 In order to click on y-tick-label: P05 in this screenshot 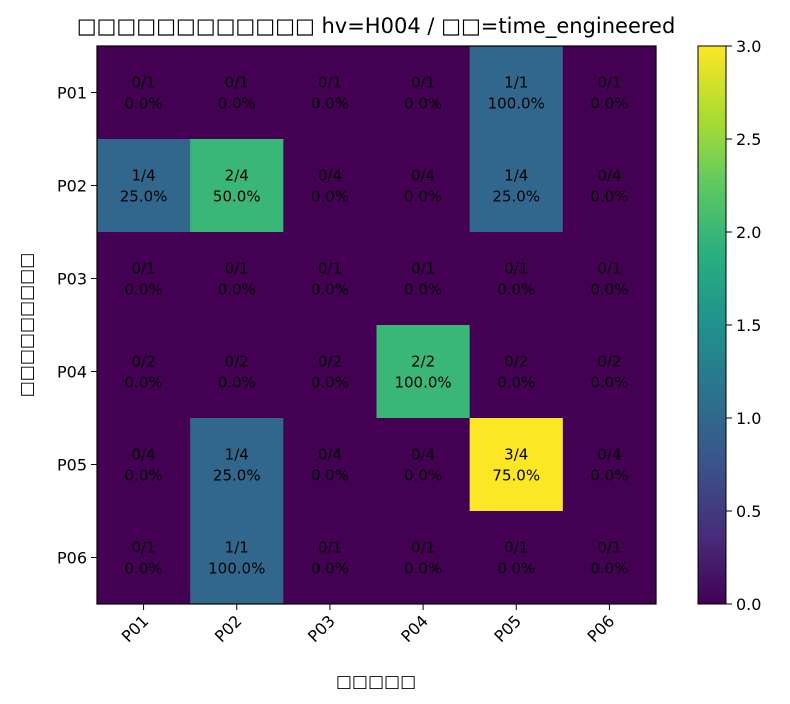, I will do `click(72, 465)`.